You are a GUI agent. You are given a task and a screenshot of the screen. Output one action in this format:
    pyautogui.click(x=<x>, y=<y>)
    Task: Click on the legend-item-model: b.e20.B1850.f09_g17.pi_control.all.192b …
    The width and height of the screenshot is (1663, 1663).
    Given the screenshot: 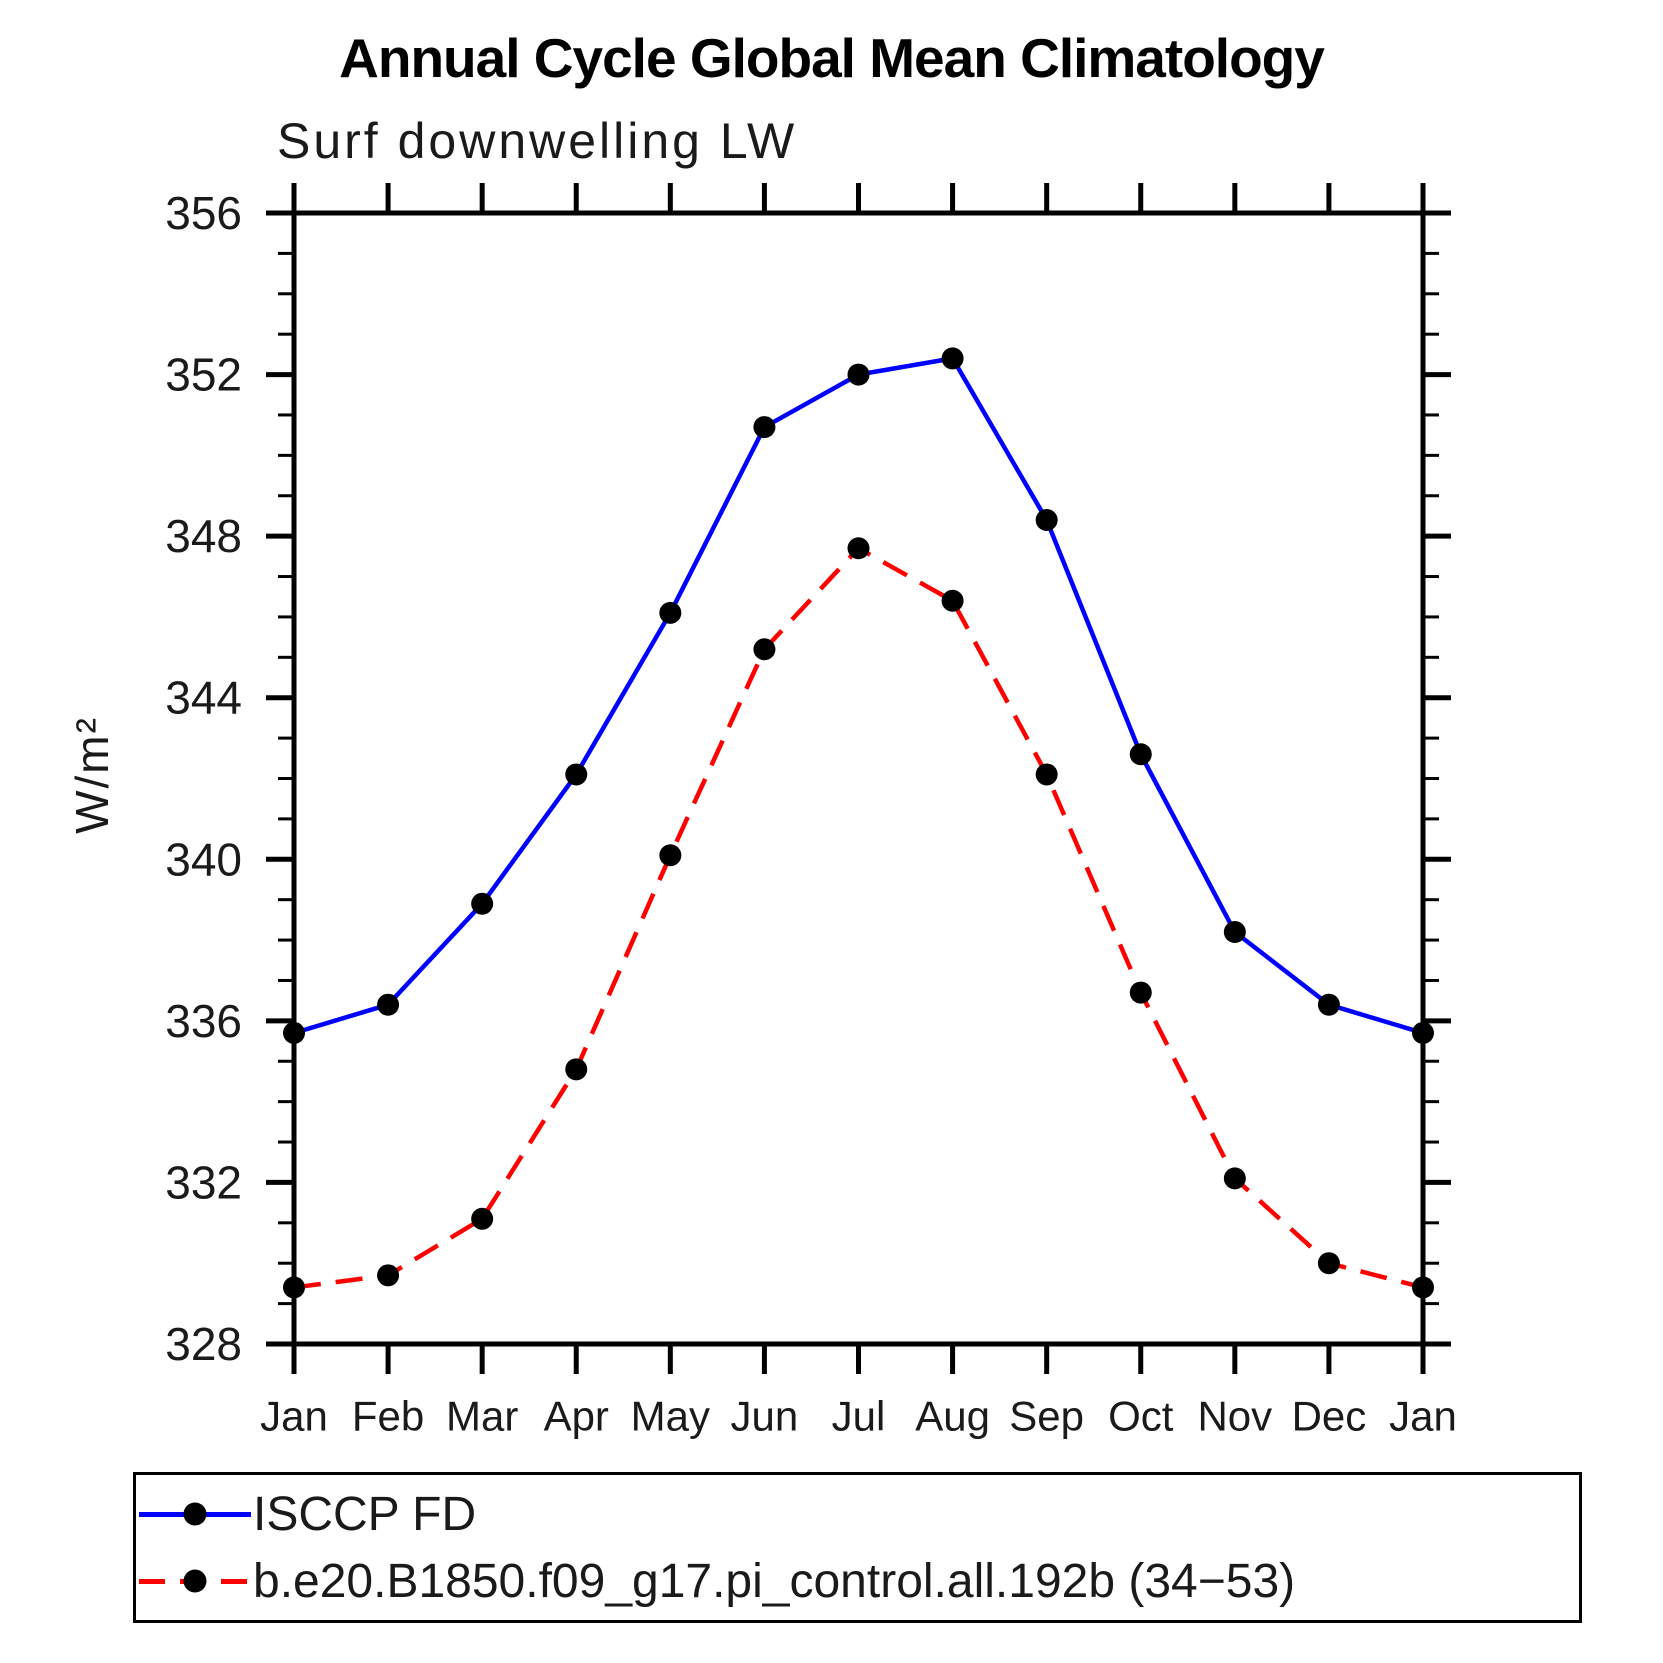 What is the action you would take?
    pyautogui.click(x=859, y=1581)
    